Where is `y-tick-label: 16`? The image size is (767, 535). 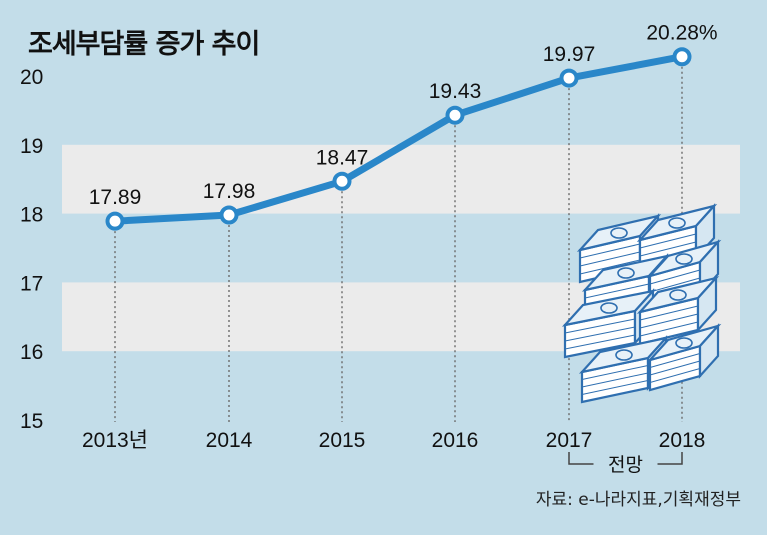
y-tick-label: 16 is located at coordinates (31, 352).